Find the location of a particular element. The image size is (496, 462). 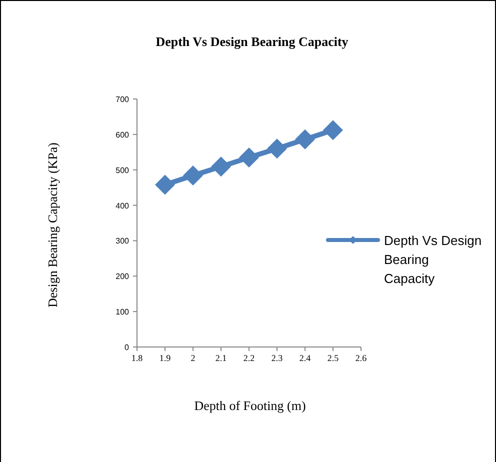

y-tick-label: 600 is located at coordinates (123, 135).